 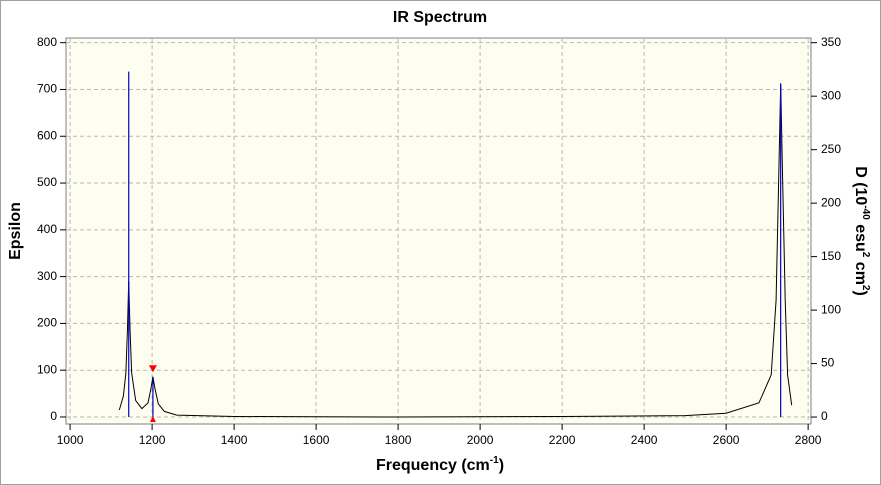 What do you see at coordinates (860, 271) in the screenshot?
I see `y2-axis-label-part: cm` at bounding box center [860, 271].